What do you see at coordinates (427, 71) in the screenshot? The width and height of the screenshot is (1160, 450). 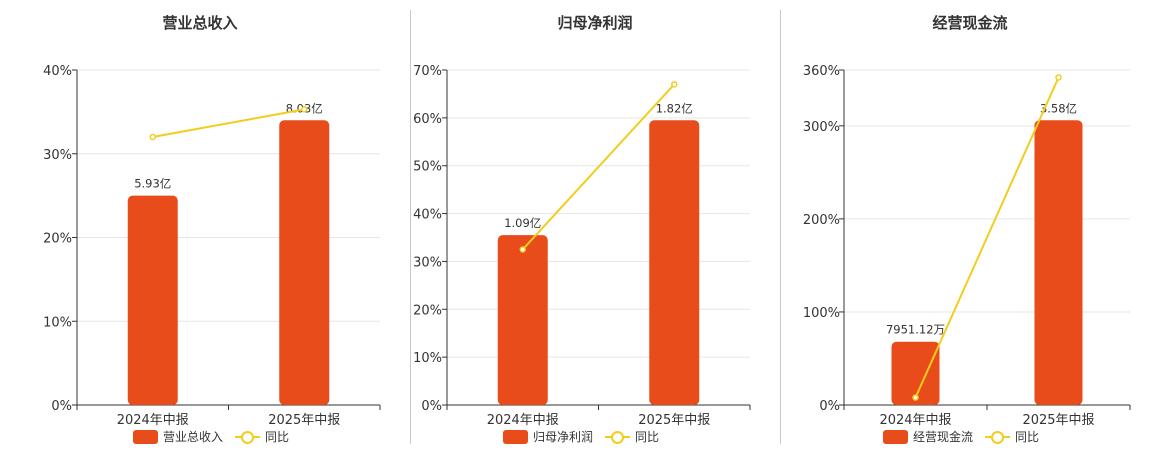 I see `y-tick-label: 70%` at bounding box center [427, 71].